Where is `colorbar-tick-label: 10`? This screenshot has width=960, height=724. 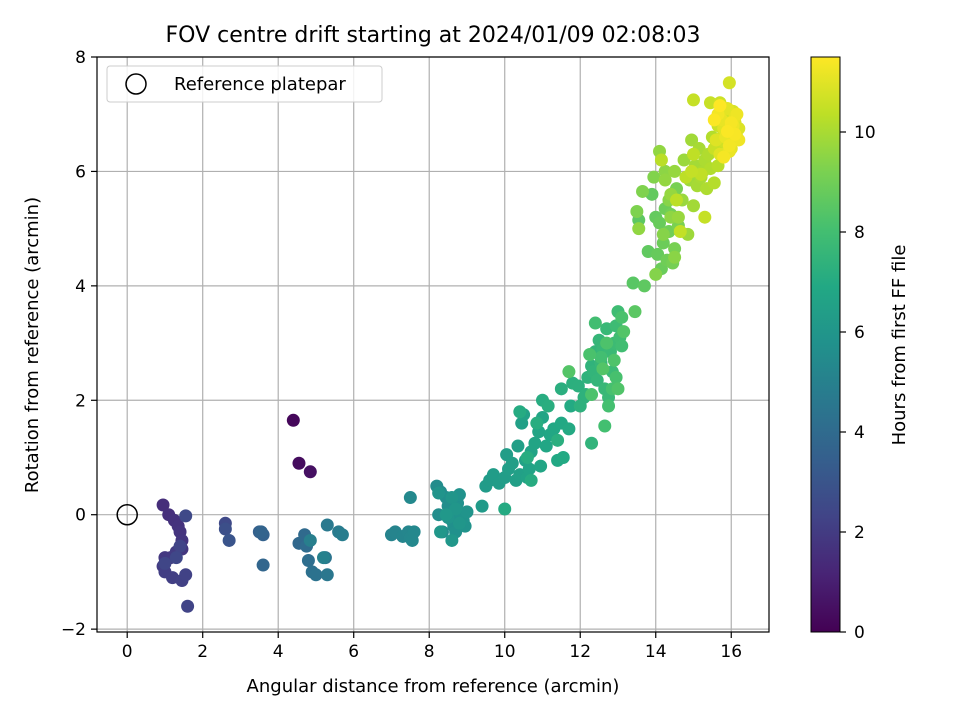 colorbar-tick-label: 10 is located at coordinates (865, 133).